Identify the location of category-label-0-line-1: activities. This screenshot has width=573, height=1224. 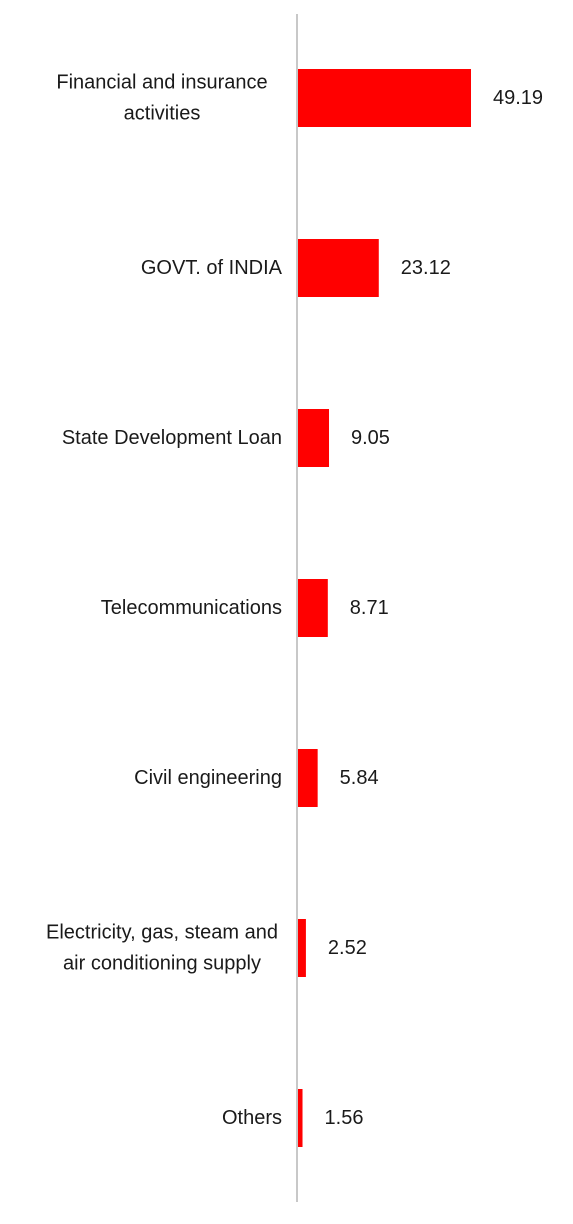
(162, 114).